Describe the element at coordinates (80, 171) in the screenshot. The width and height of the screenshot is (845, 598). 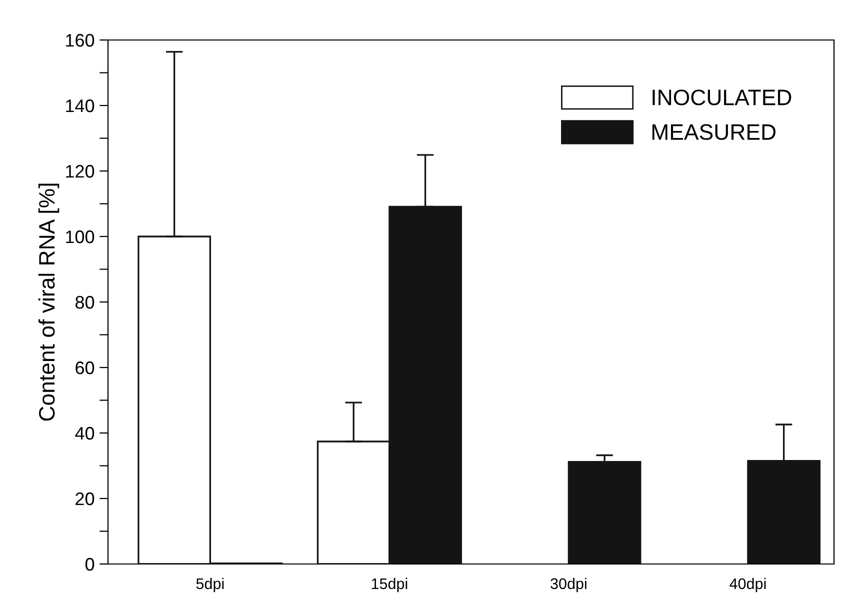
I see `y-tick-label: 120` at that location.